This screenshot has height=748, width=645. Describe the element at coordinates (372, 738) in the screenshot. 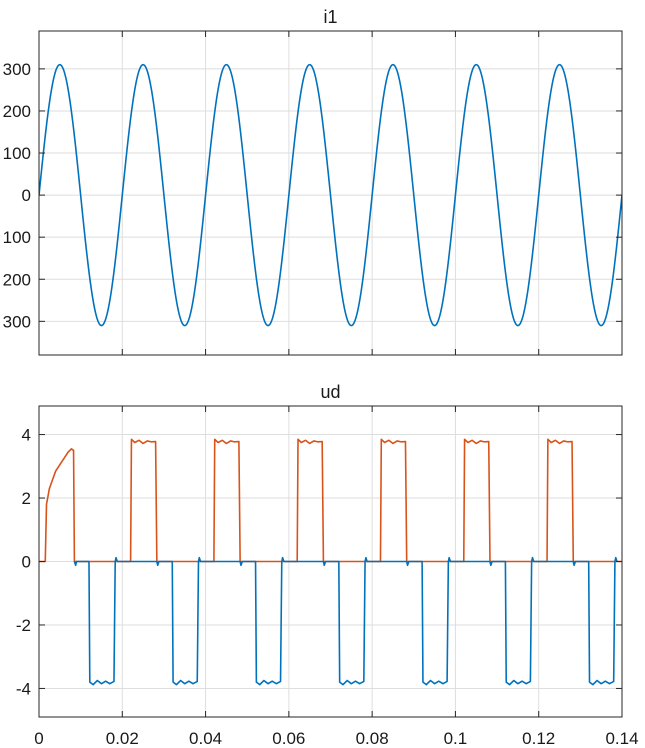

I see `x-tick-label: 0.08` at that location.